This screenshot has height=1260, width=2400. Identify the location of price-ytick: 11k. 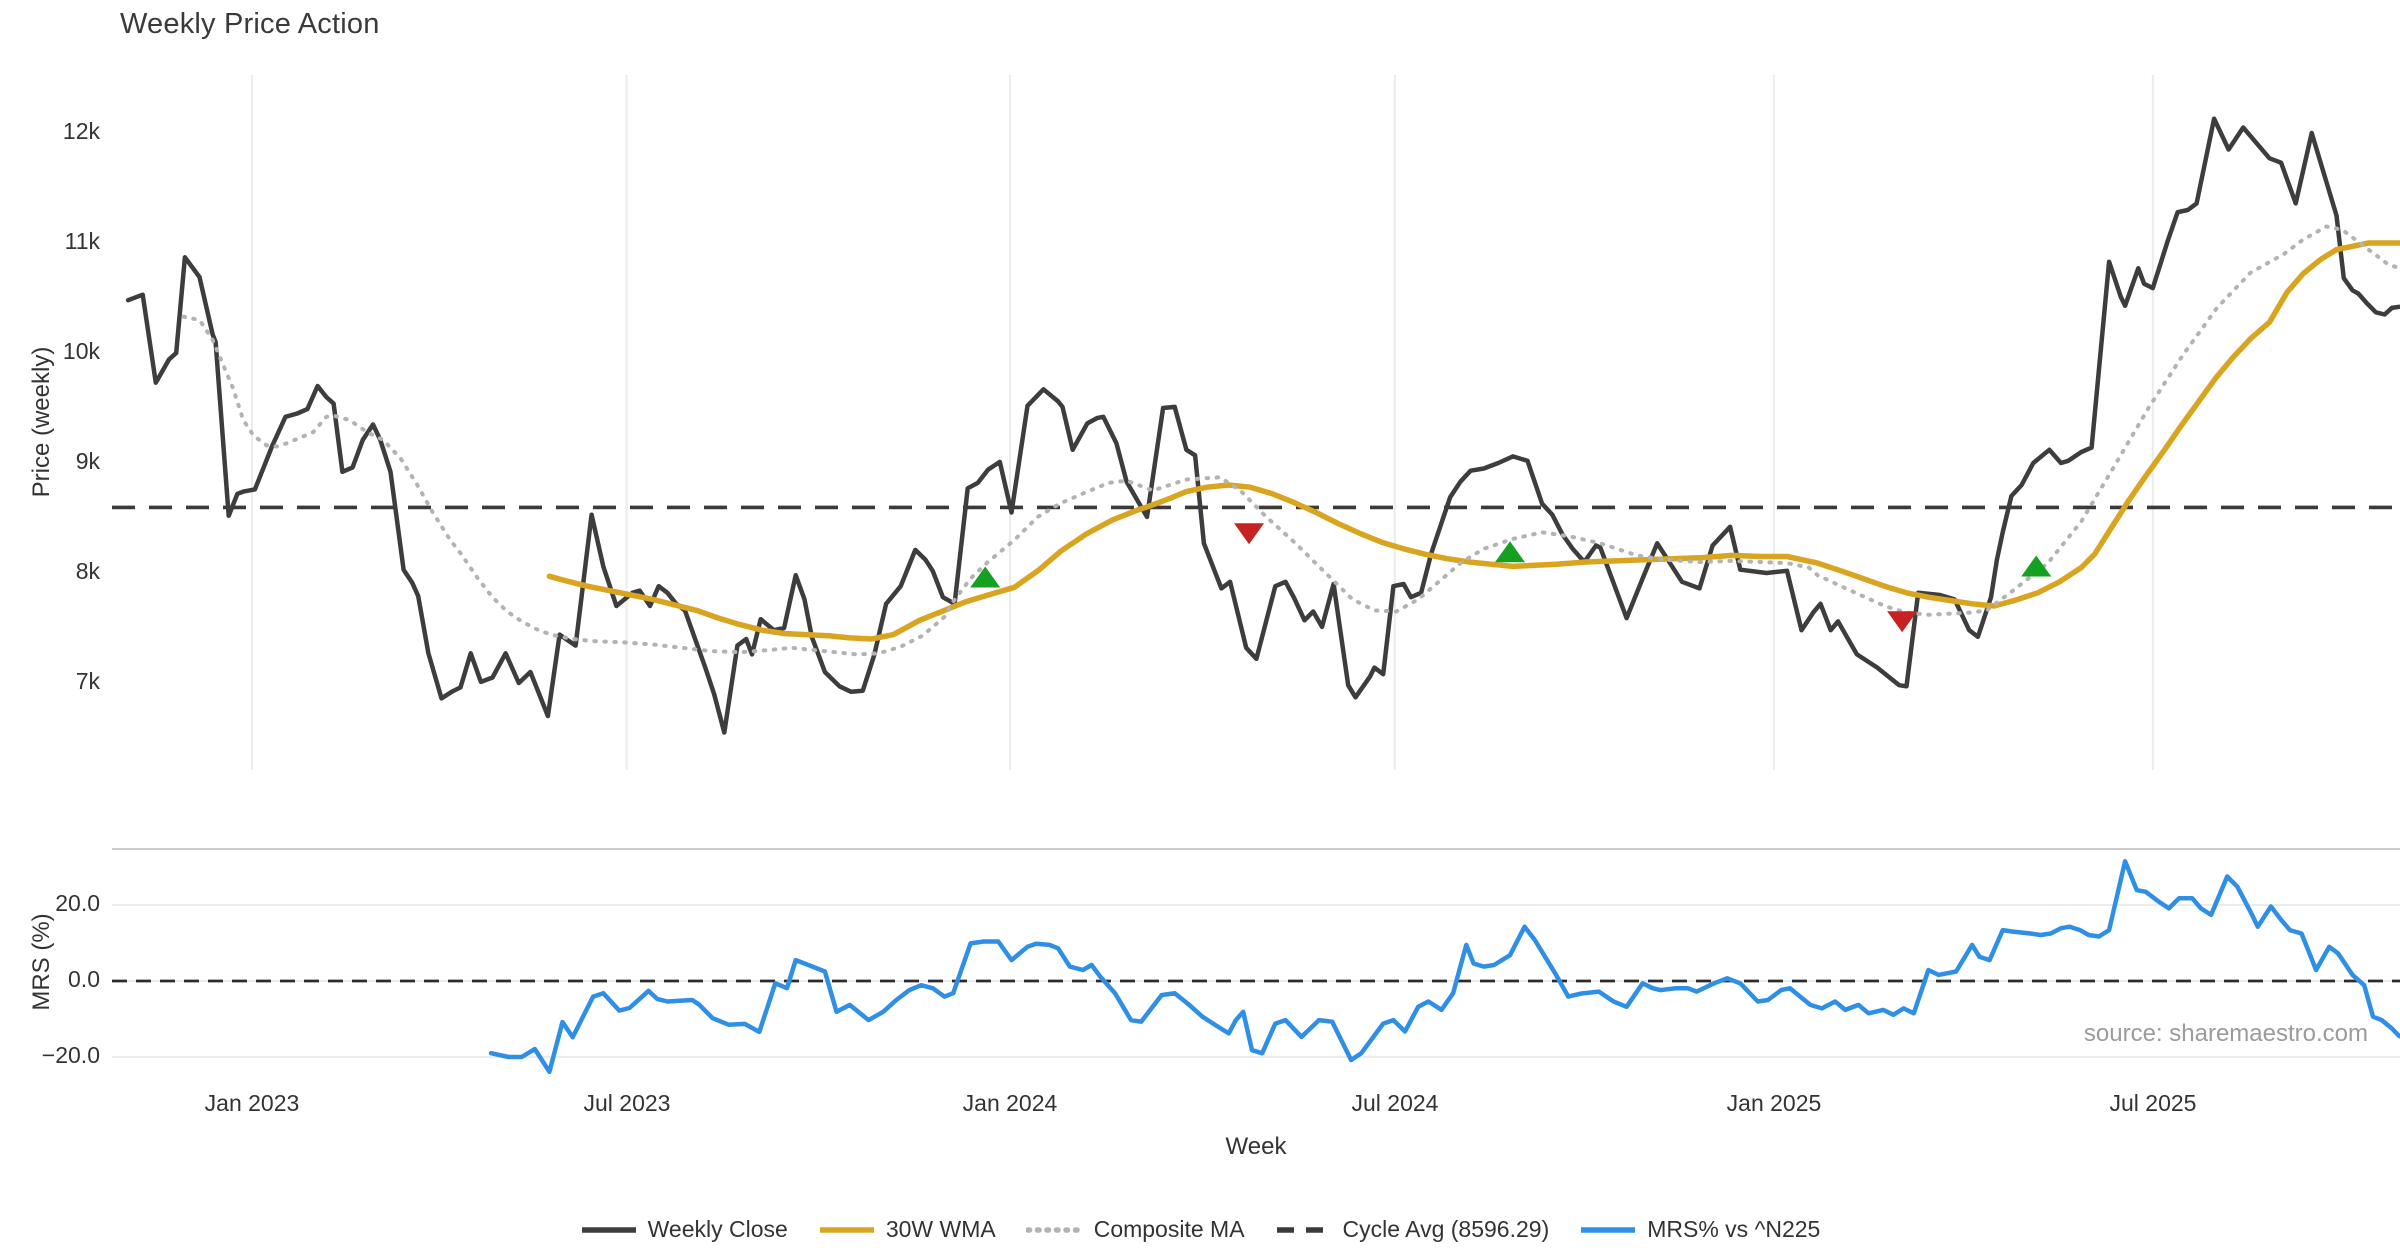
(82, 241).